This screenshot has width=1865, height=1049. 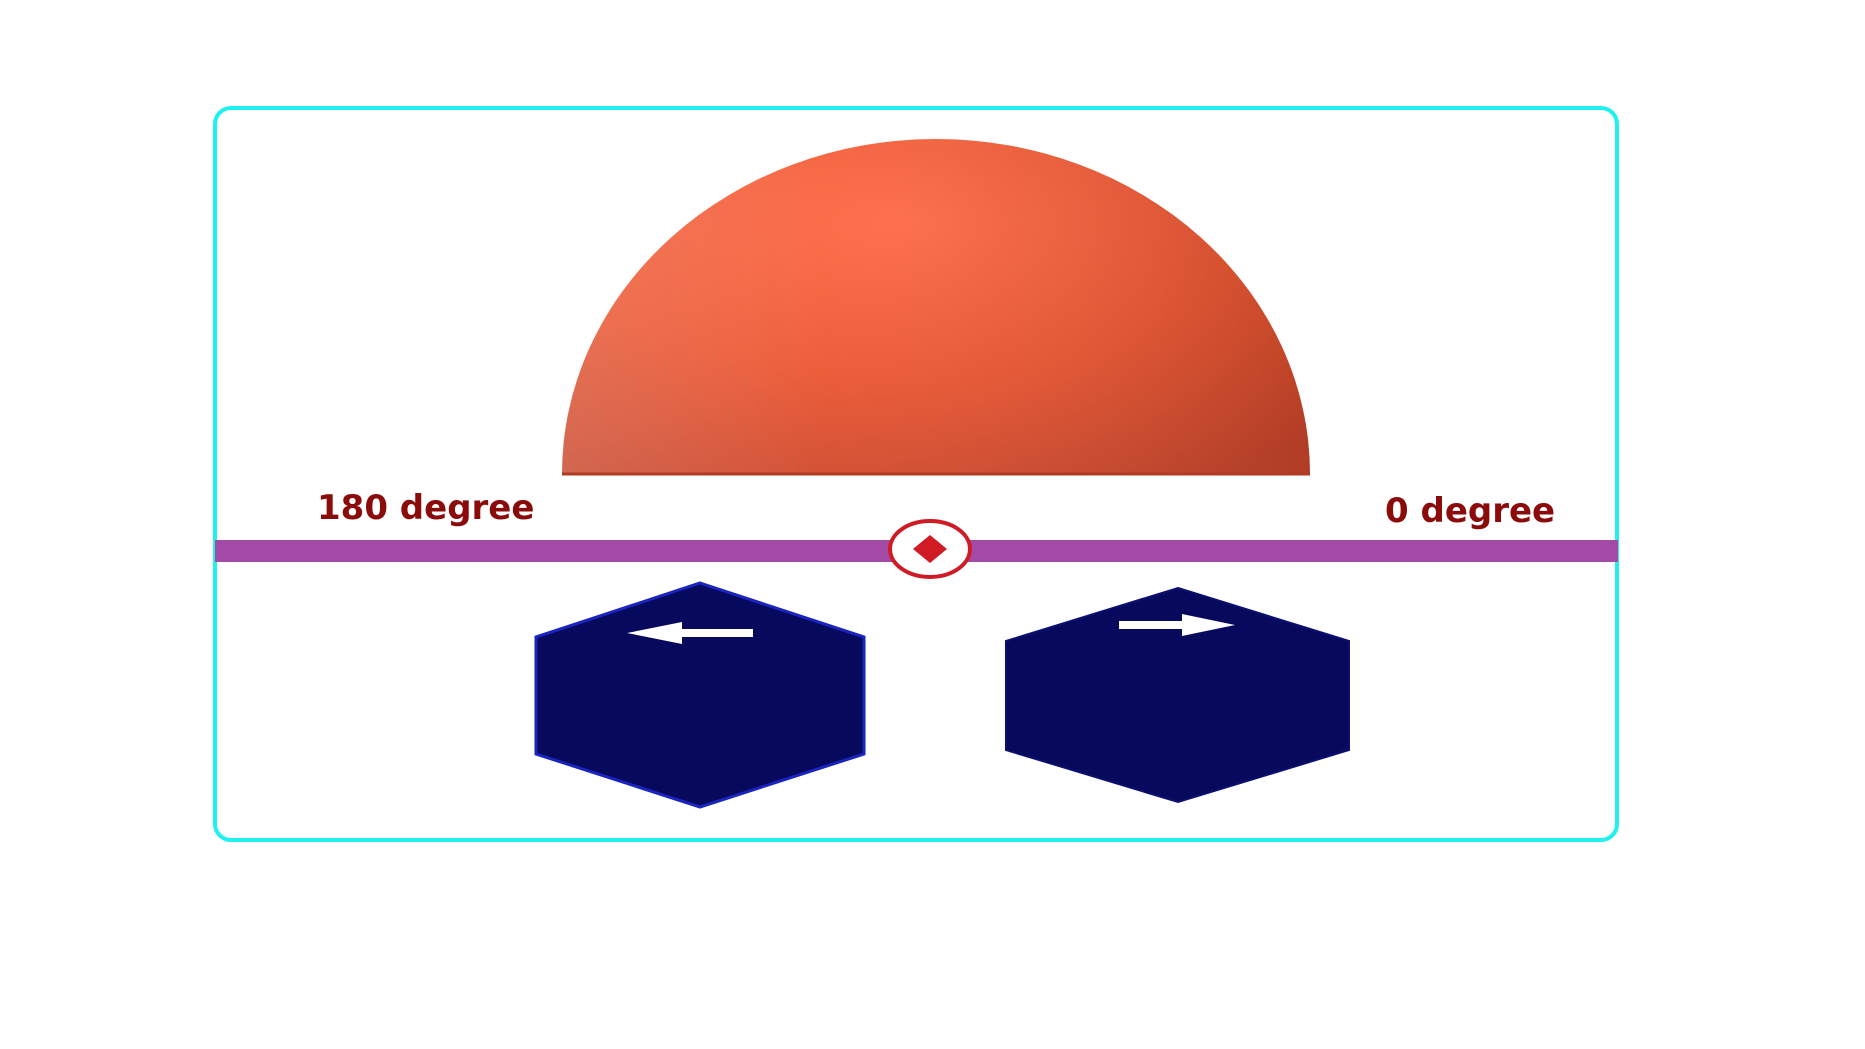 I want to click on rotate-right-button, so click(x=1177, y=695).